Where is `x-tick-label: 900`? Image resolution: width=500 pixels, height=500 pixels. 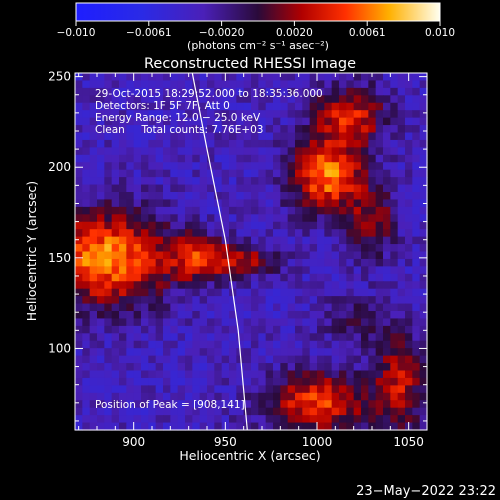 x-tick-label: 900 is located at coordinates (133, 442).